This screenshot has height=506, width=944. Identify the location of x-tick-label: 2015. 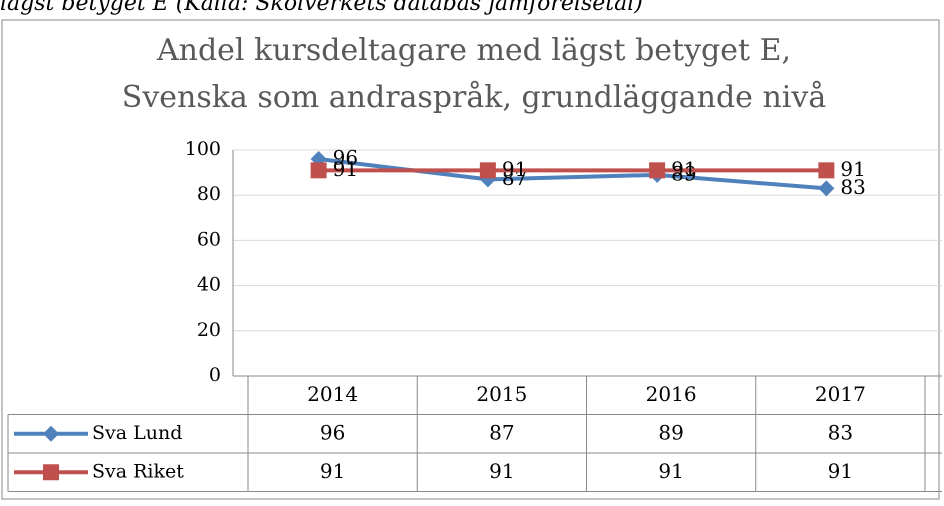
(501, 394).